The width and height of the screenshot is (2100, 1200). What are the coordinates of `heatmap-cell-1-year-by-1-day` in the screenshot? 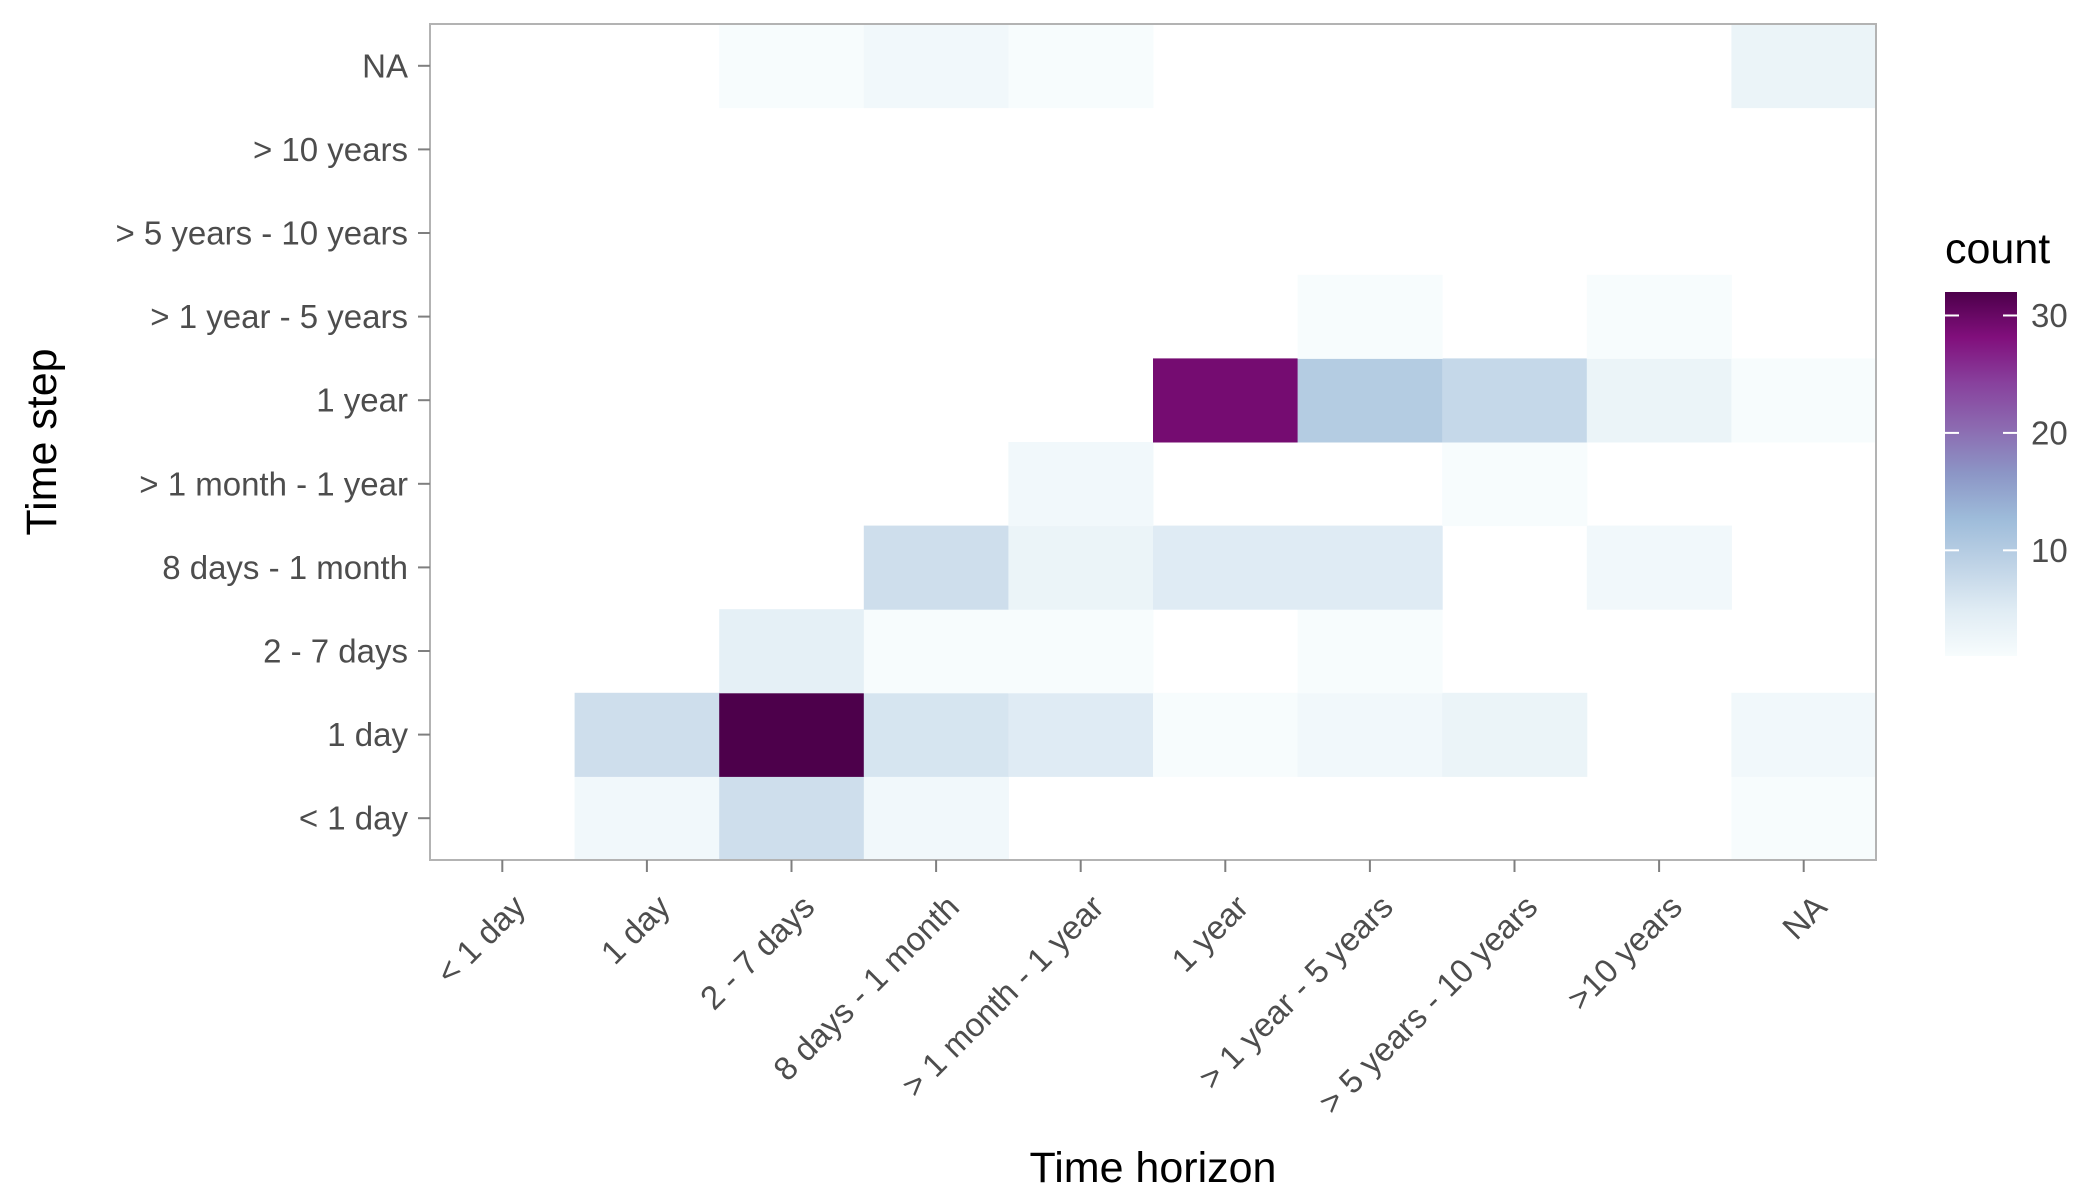 It's located at (1226, 734).